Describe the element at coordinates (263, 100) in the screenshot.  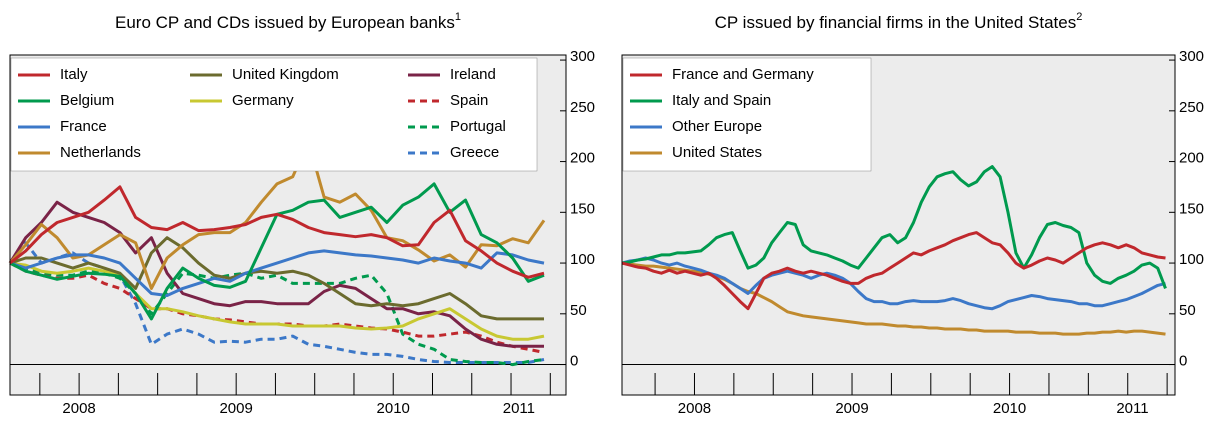
I see `legend-label: Germany` at that location.